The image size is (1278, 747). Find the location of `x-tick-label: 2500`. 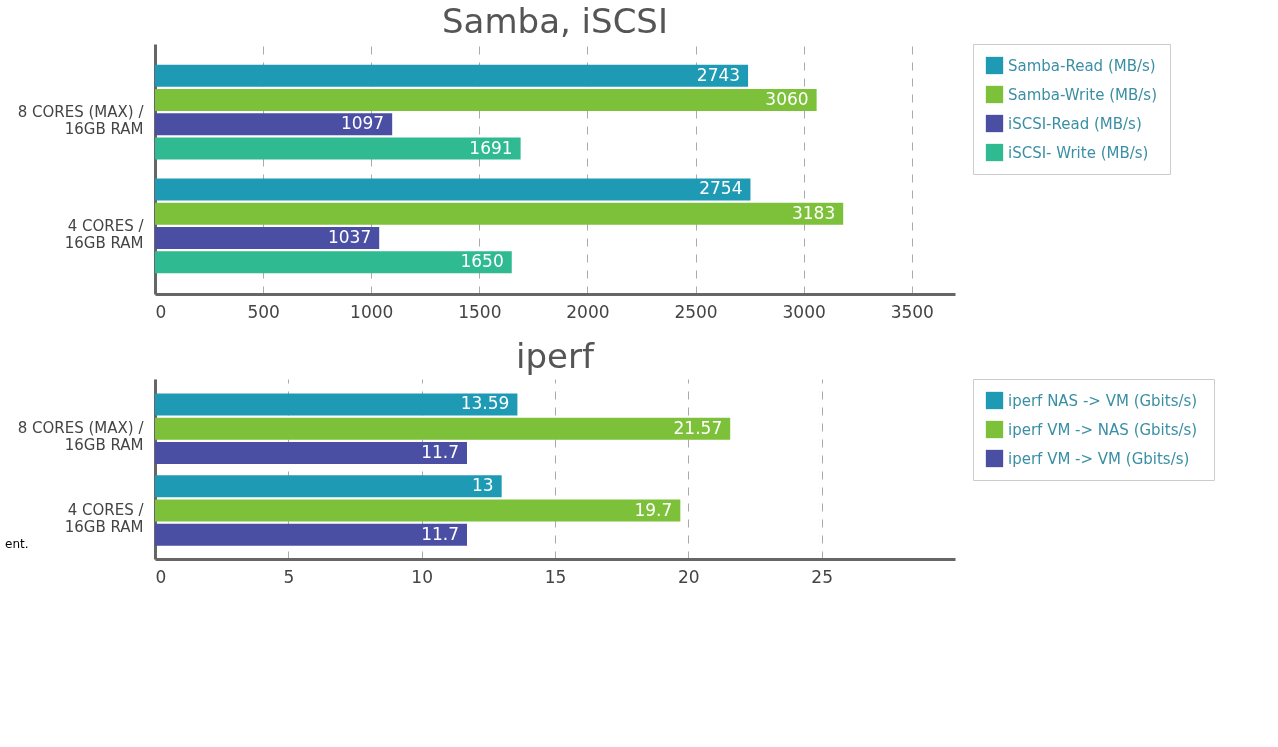

x-tick-label: 2500 is located at coordinates (696, 311).